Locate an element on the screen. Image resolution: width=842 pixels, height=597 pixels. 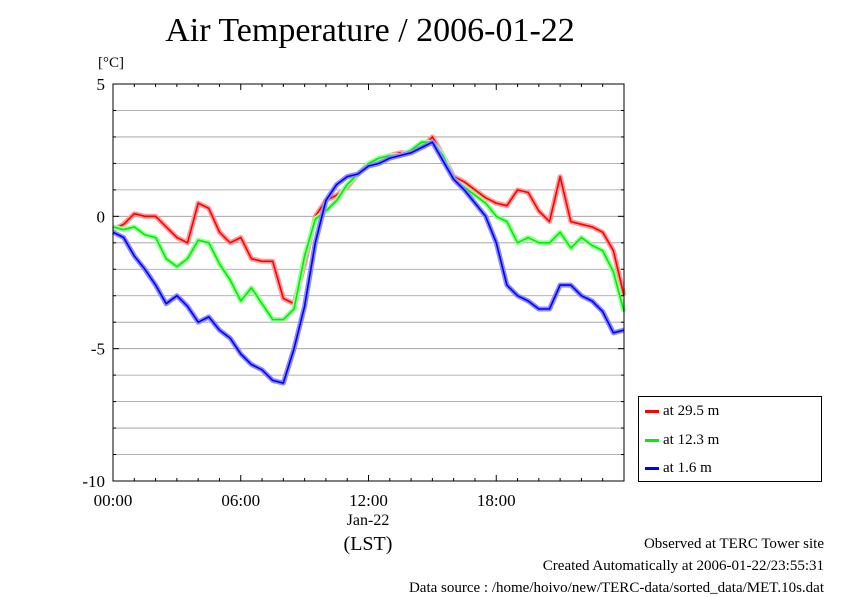
x-tick-label: 06:00 is located at coordinates (240, 500).